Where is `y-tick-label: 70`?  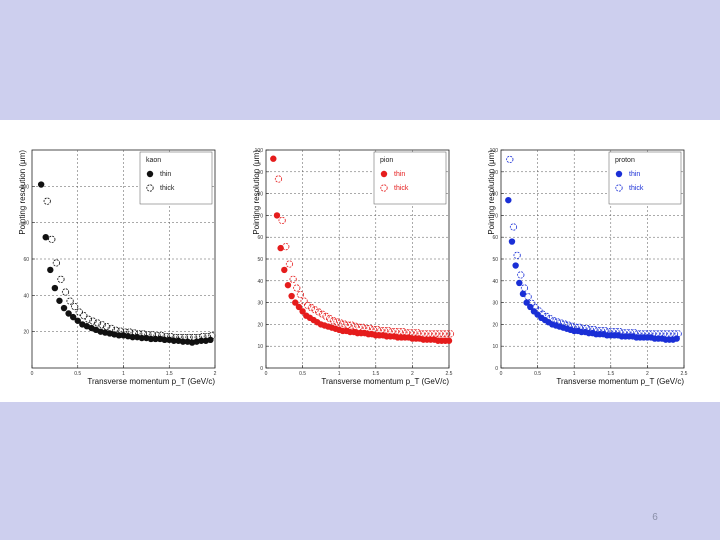
y-tick-label: 70 is located at coordinates (495, 216).